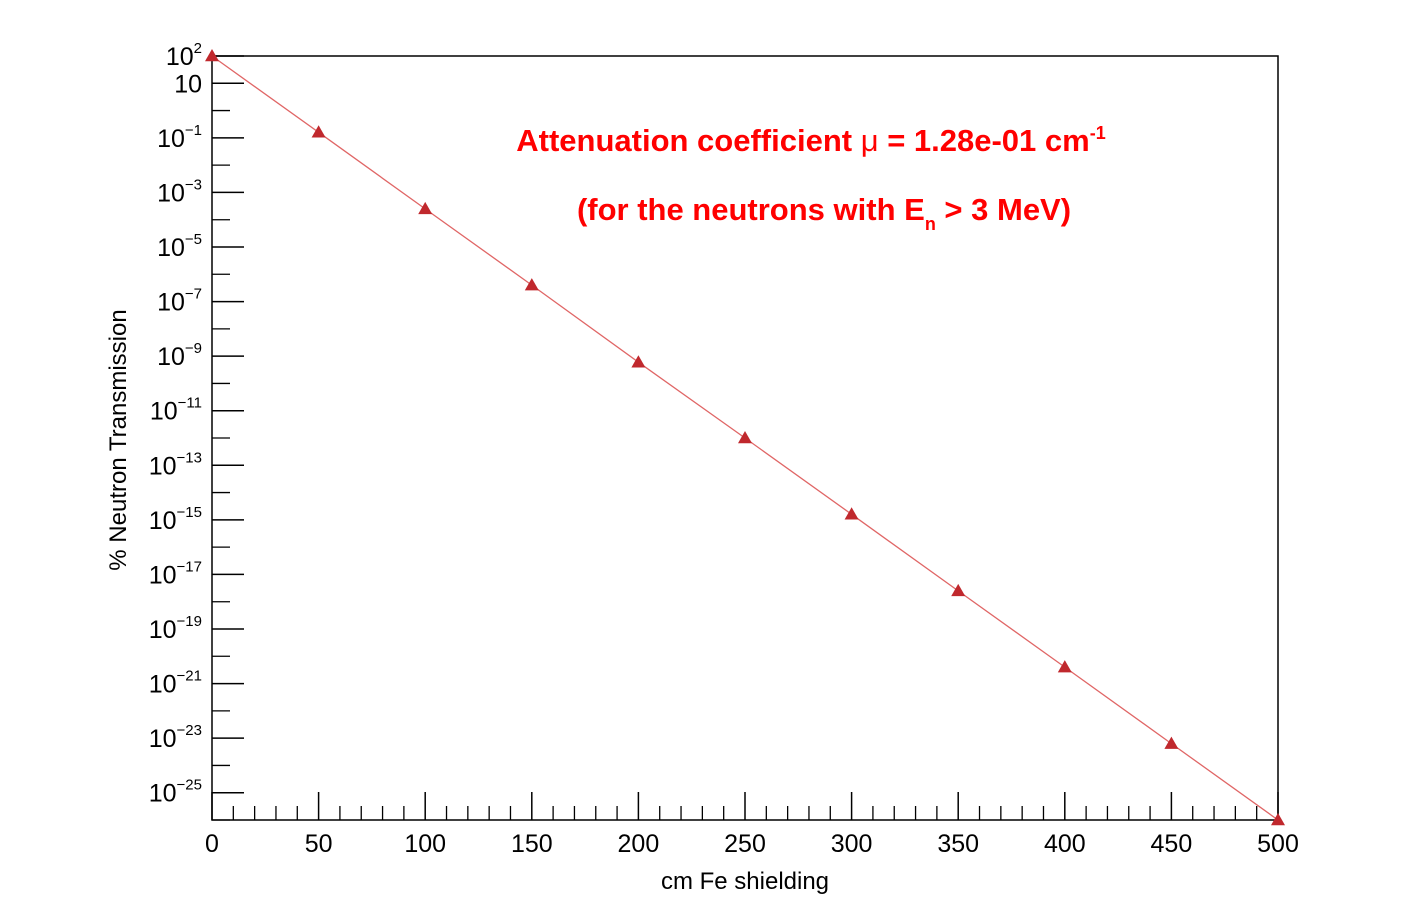 This screenshot has width=1420, height=922. What do you see at coordinates (179, 137) in the screenshot?
I see `y-tick-label: 10⁻¹` at bounding box center [179, 137].